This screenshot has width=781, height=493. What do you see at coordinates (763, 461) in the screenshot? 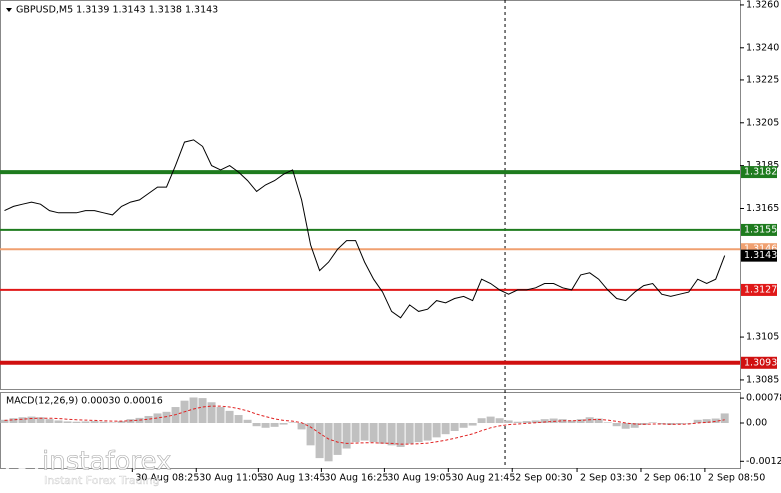
I see `y-tick-label: -0.0012` at bounding box center [763, 461].